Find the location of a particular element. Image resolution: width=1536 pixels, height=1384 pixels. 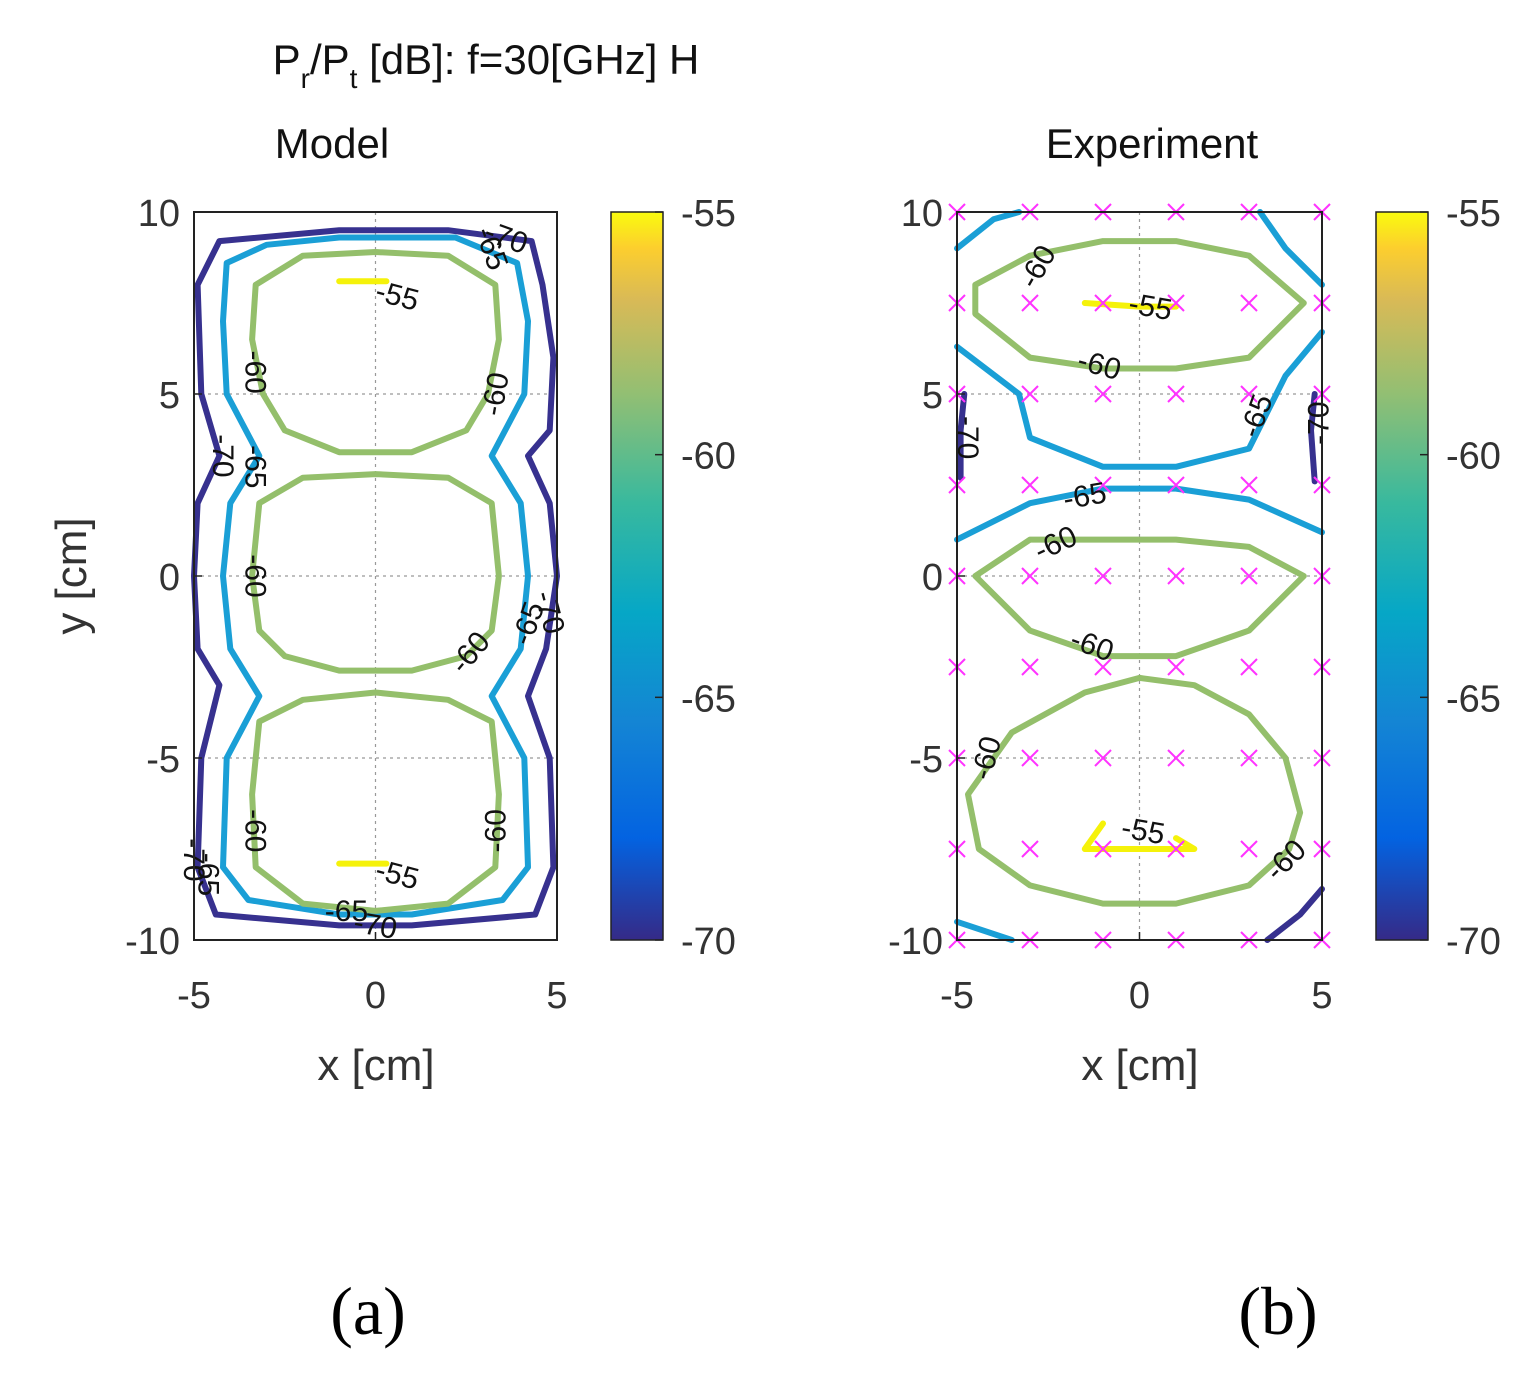

model-ytick-label: 0 is located at coordinates (169, 578).